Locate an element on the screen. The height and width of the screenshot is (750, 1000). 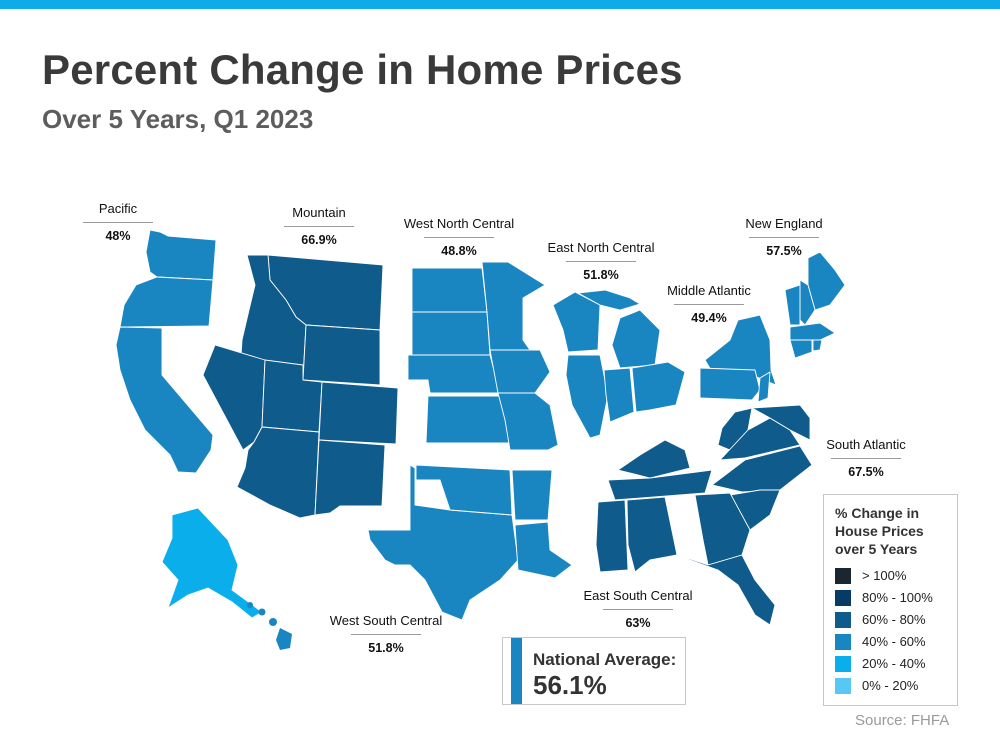
state-rhode-island is located at coordinates (817, 345).